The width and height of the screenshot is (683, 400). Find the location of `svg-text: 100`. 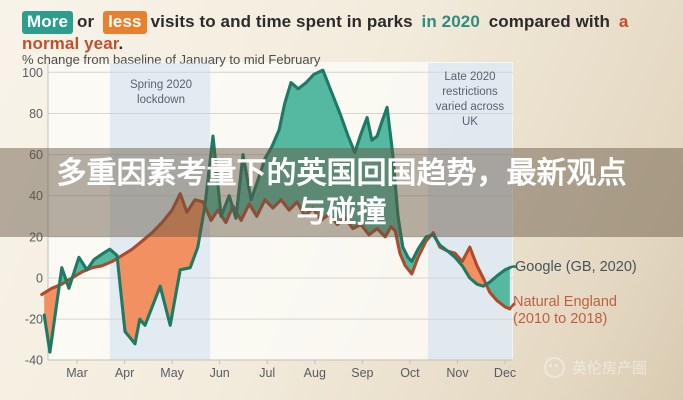

svg-text: 100 is located at coordinates (32, 73).